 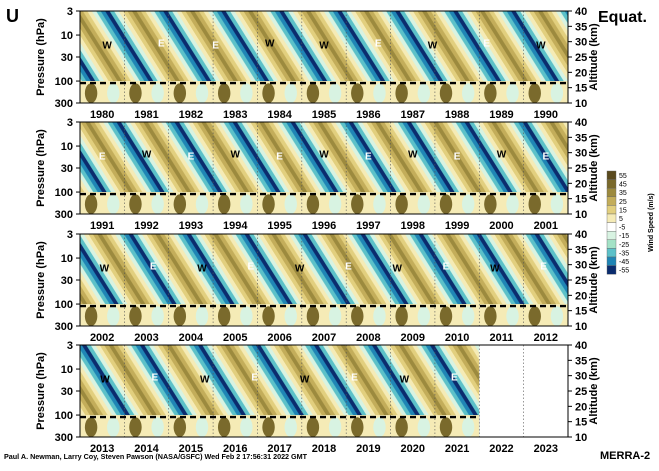 I want to click on year-label: 1984, so click(x=279, y=115).